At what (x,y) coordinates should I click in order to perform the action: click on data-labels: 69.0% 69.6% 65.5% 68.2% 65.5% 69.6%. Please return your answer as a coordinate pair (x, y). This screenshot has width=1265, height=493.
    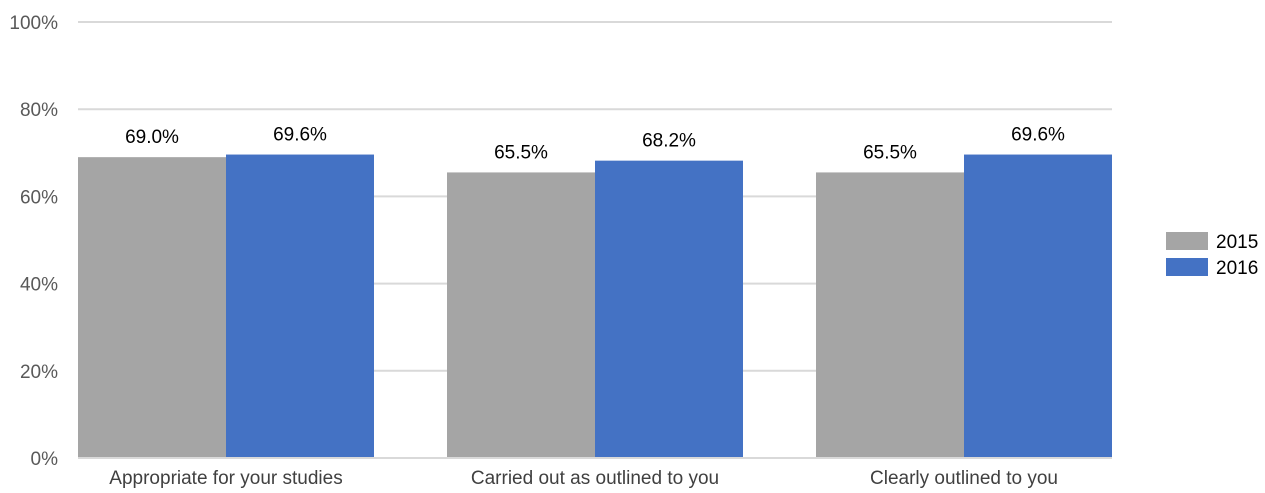
    Looking at the image, I should click on (595, 144).